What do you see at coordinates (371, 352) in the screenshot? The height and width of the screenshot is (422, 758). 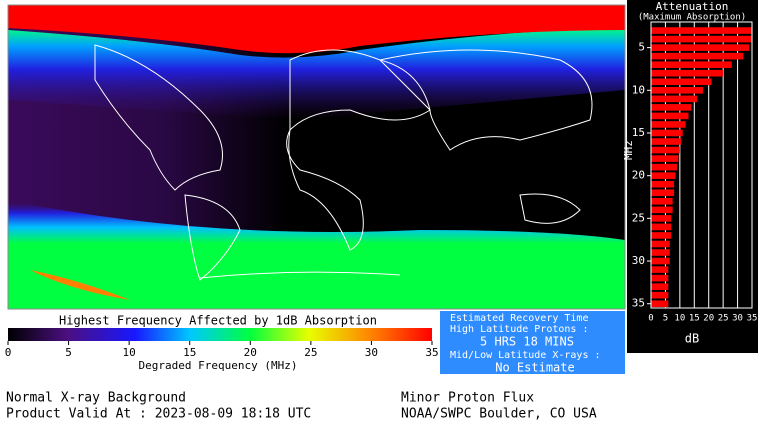 I see `colorbar-tick-label: 30` at bounding box center [371, 352].